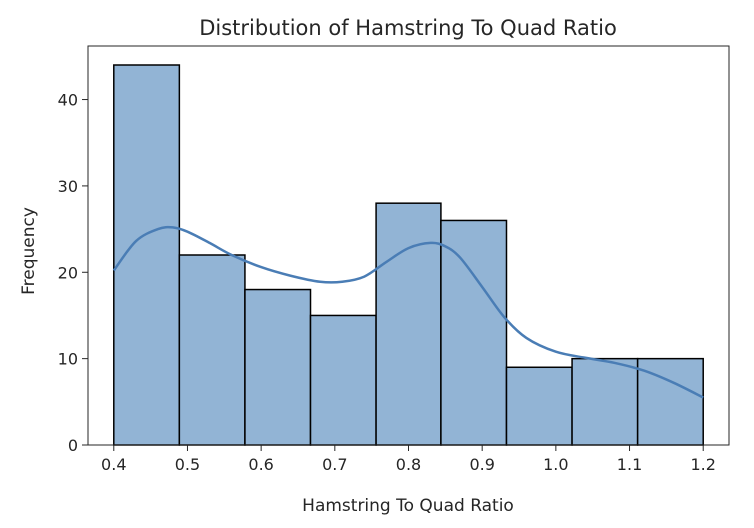  Describe the element at coordinates (68, 272) in the screenshot. I see `y-tick-label: 20` at that location.